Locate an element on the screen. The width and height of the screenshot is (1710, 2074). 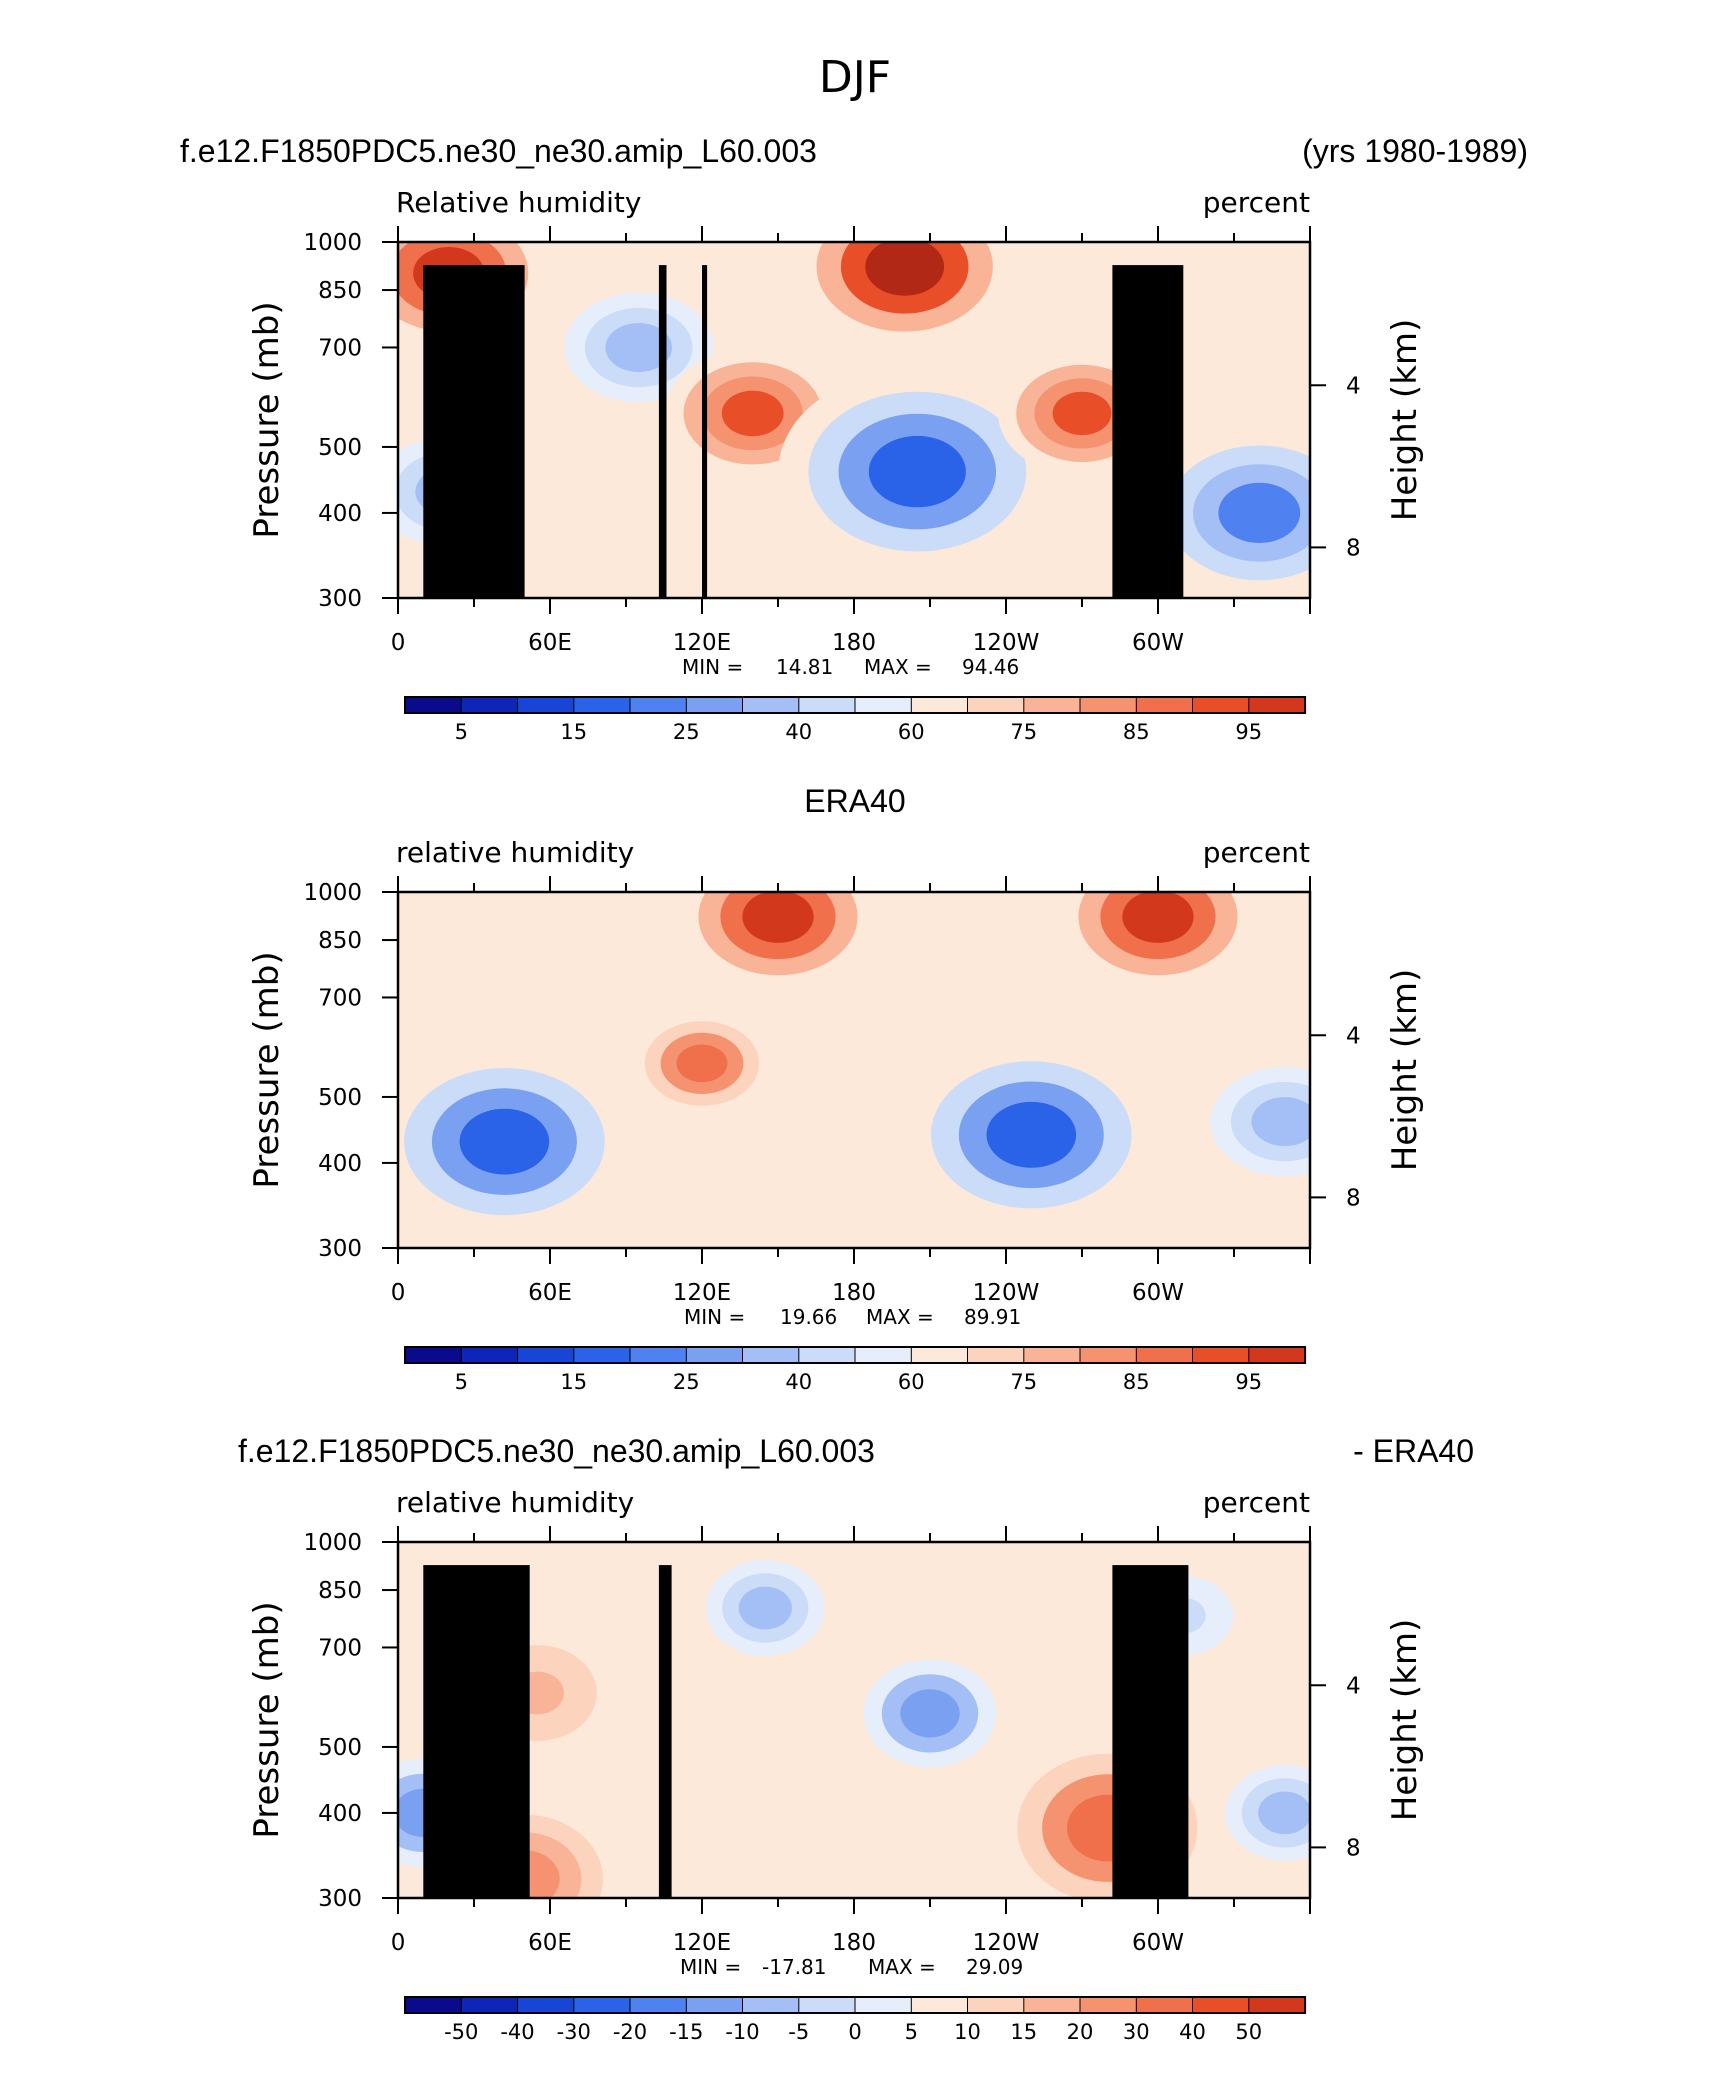
panel-model-min-label: MIN = is located at coordinates (712, 667).